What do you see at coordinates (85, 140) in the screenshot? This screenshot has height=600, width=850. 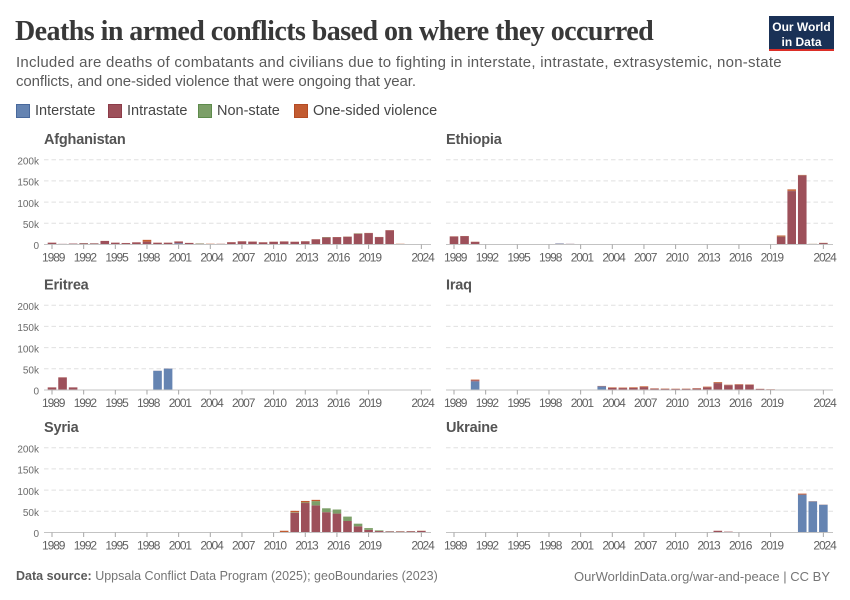 I see `svg-text: Afghanistan` at bounding box center [85, 140].